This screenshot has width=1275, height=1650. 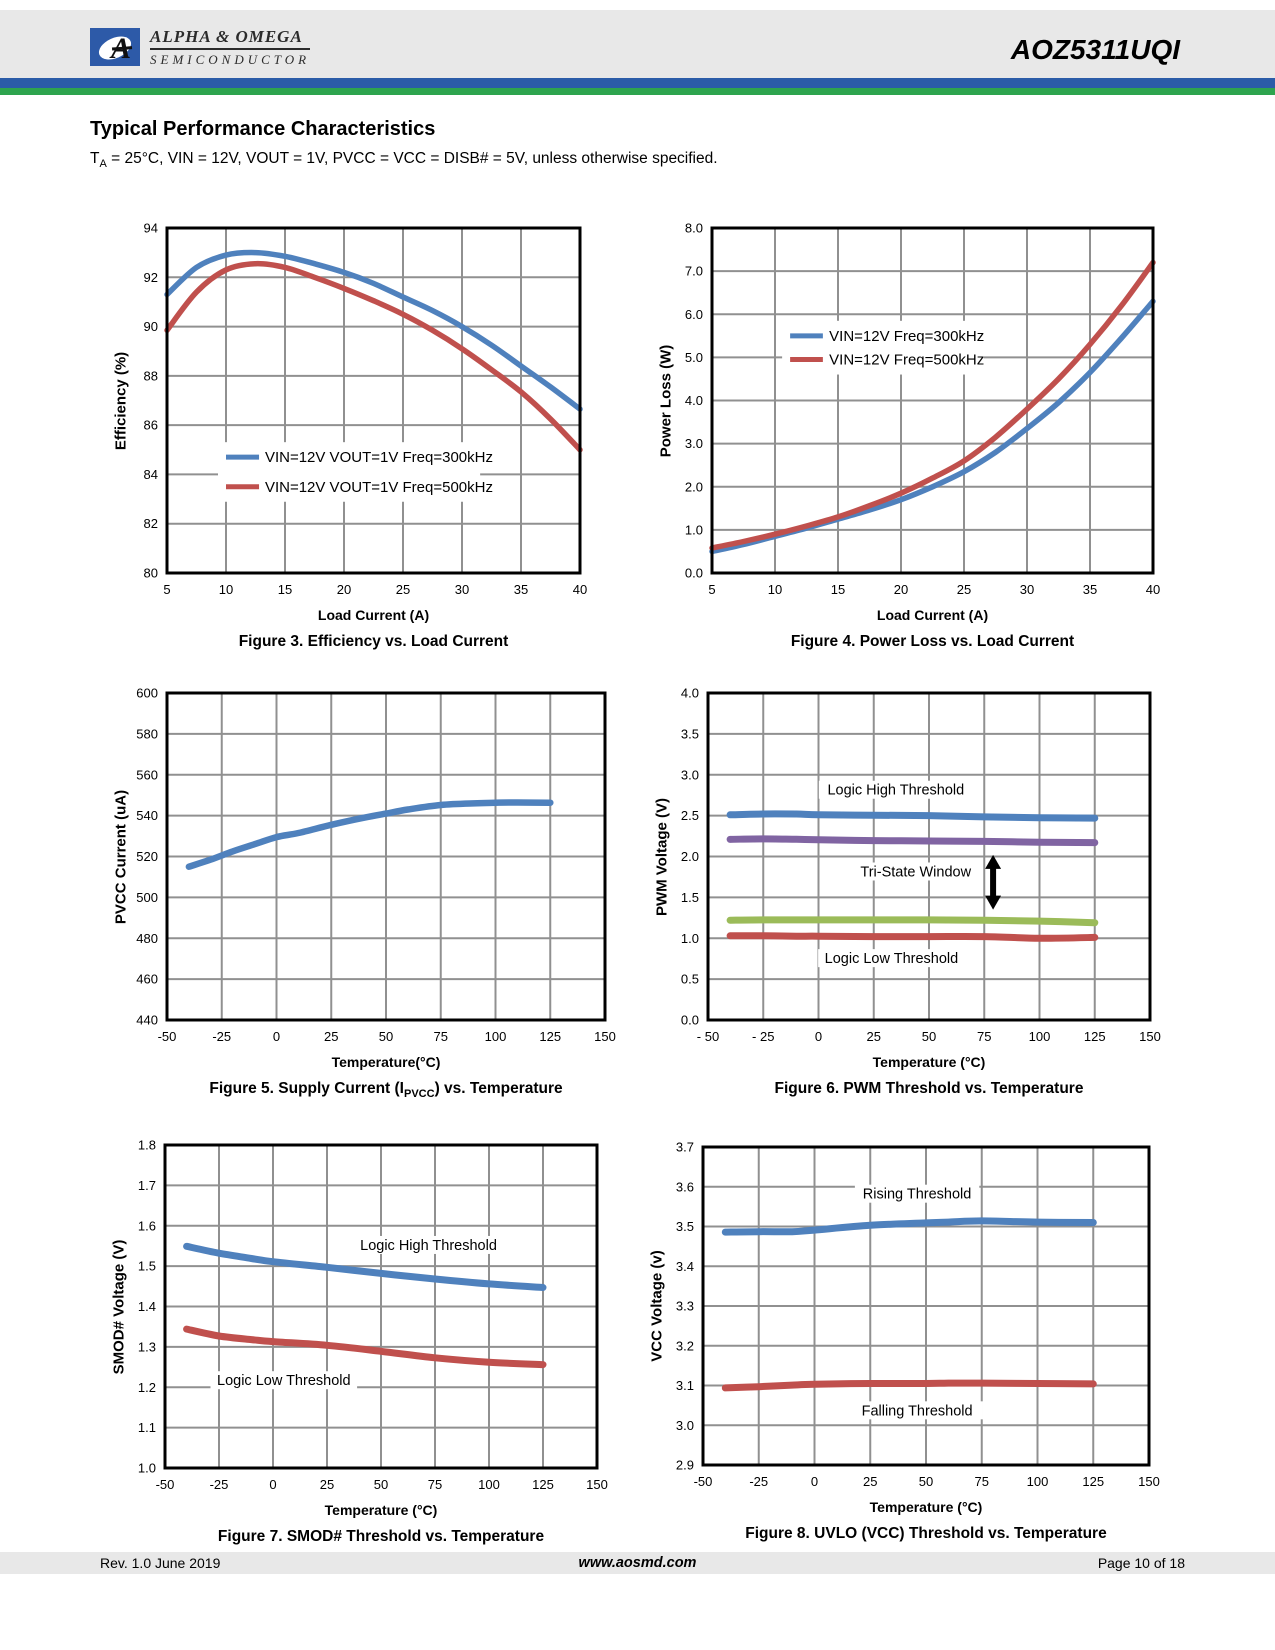 What do you see at coordinates (685, 1345) in the screenshot?
I see `y-tick-label: 3.2` at bounding box center [685, 1345].